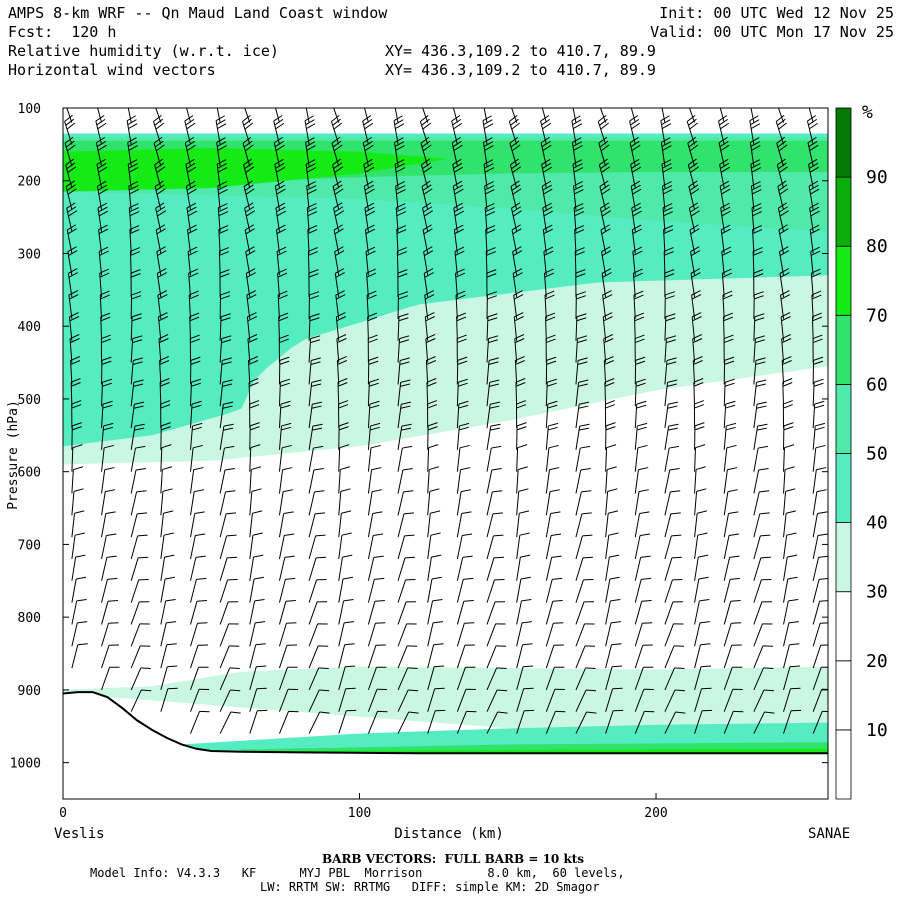 This screenshot has width=900, height=900. Describe the element at coordinates (29, 473) in the screenshot. I see `y-tick-label: 600` at that location.